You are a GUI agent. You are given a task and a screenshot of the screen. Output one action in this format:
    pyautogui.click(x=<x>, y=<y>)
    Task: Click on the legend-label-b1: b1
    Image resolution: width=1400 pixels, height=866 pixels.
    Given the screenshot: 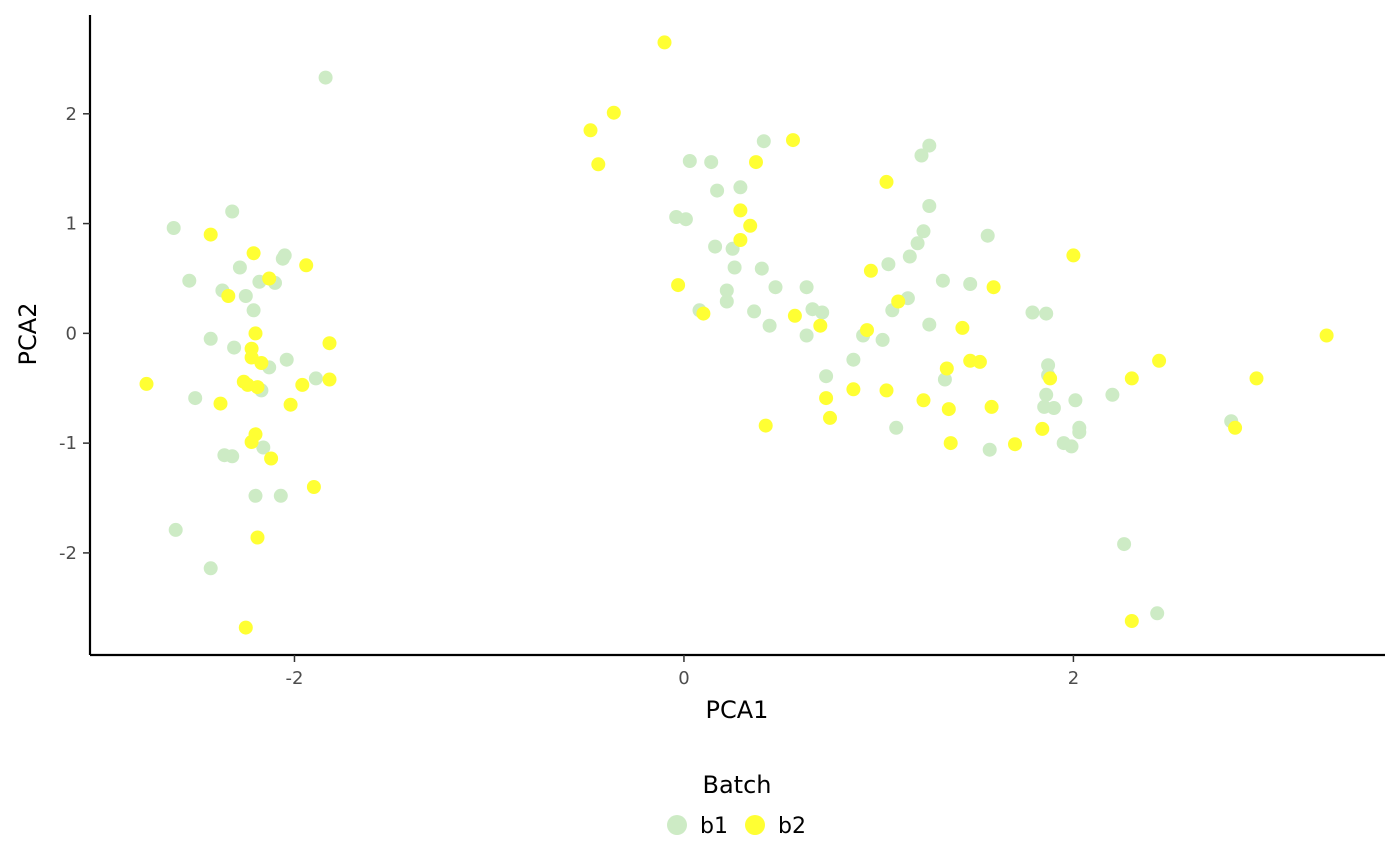 What is the action you would take?
    pyautogui.click(x=714, y=826)
    